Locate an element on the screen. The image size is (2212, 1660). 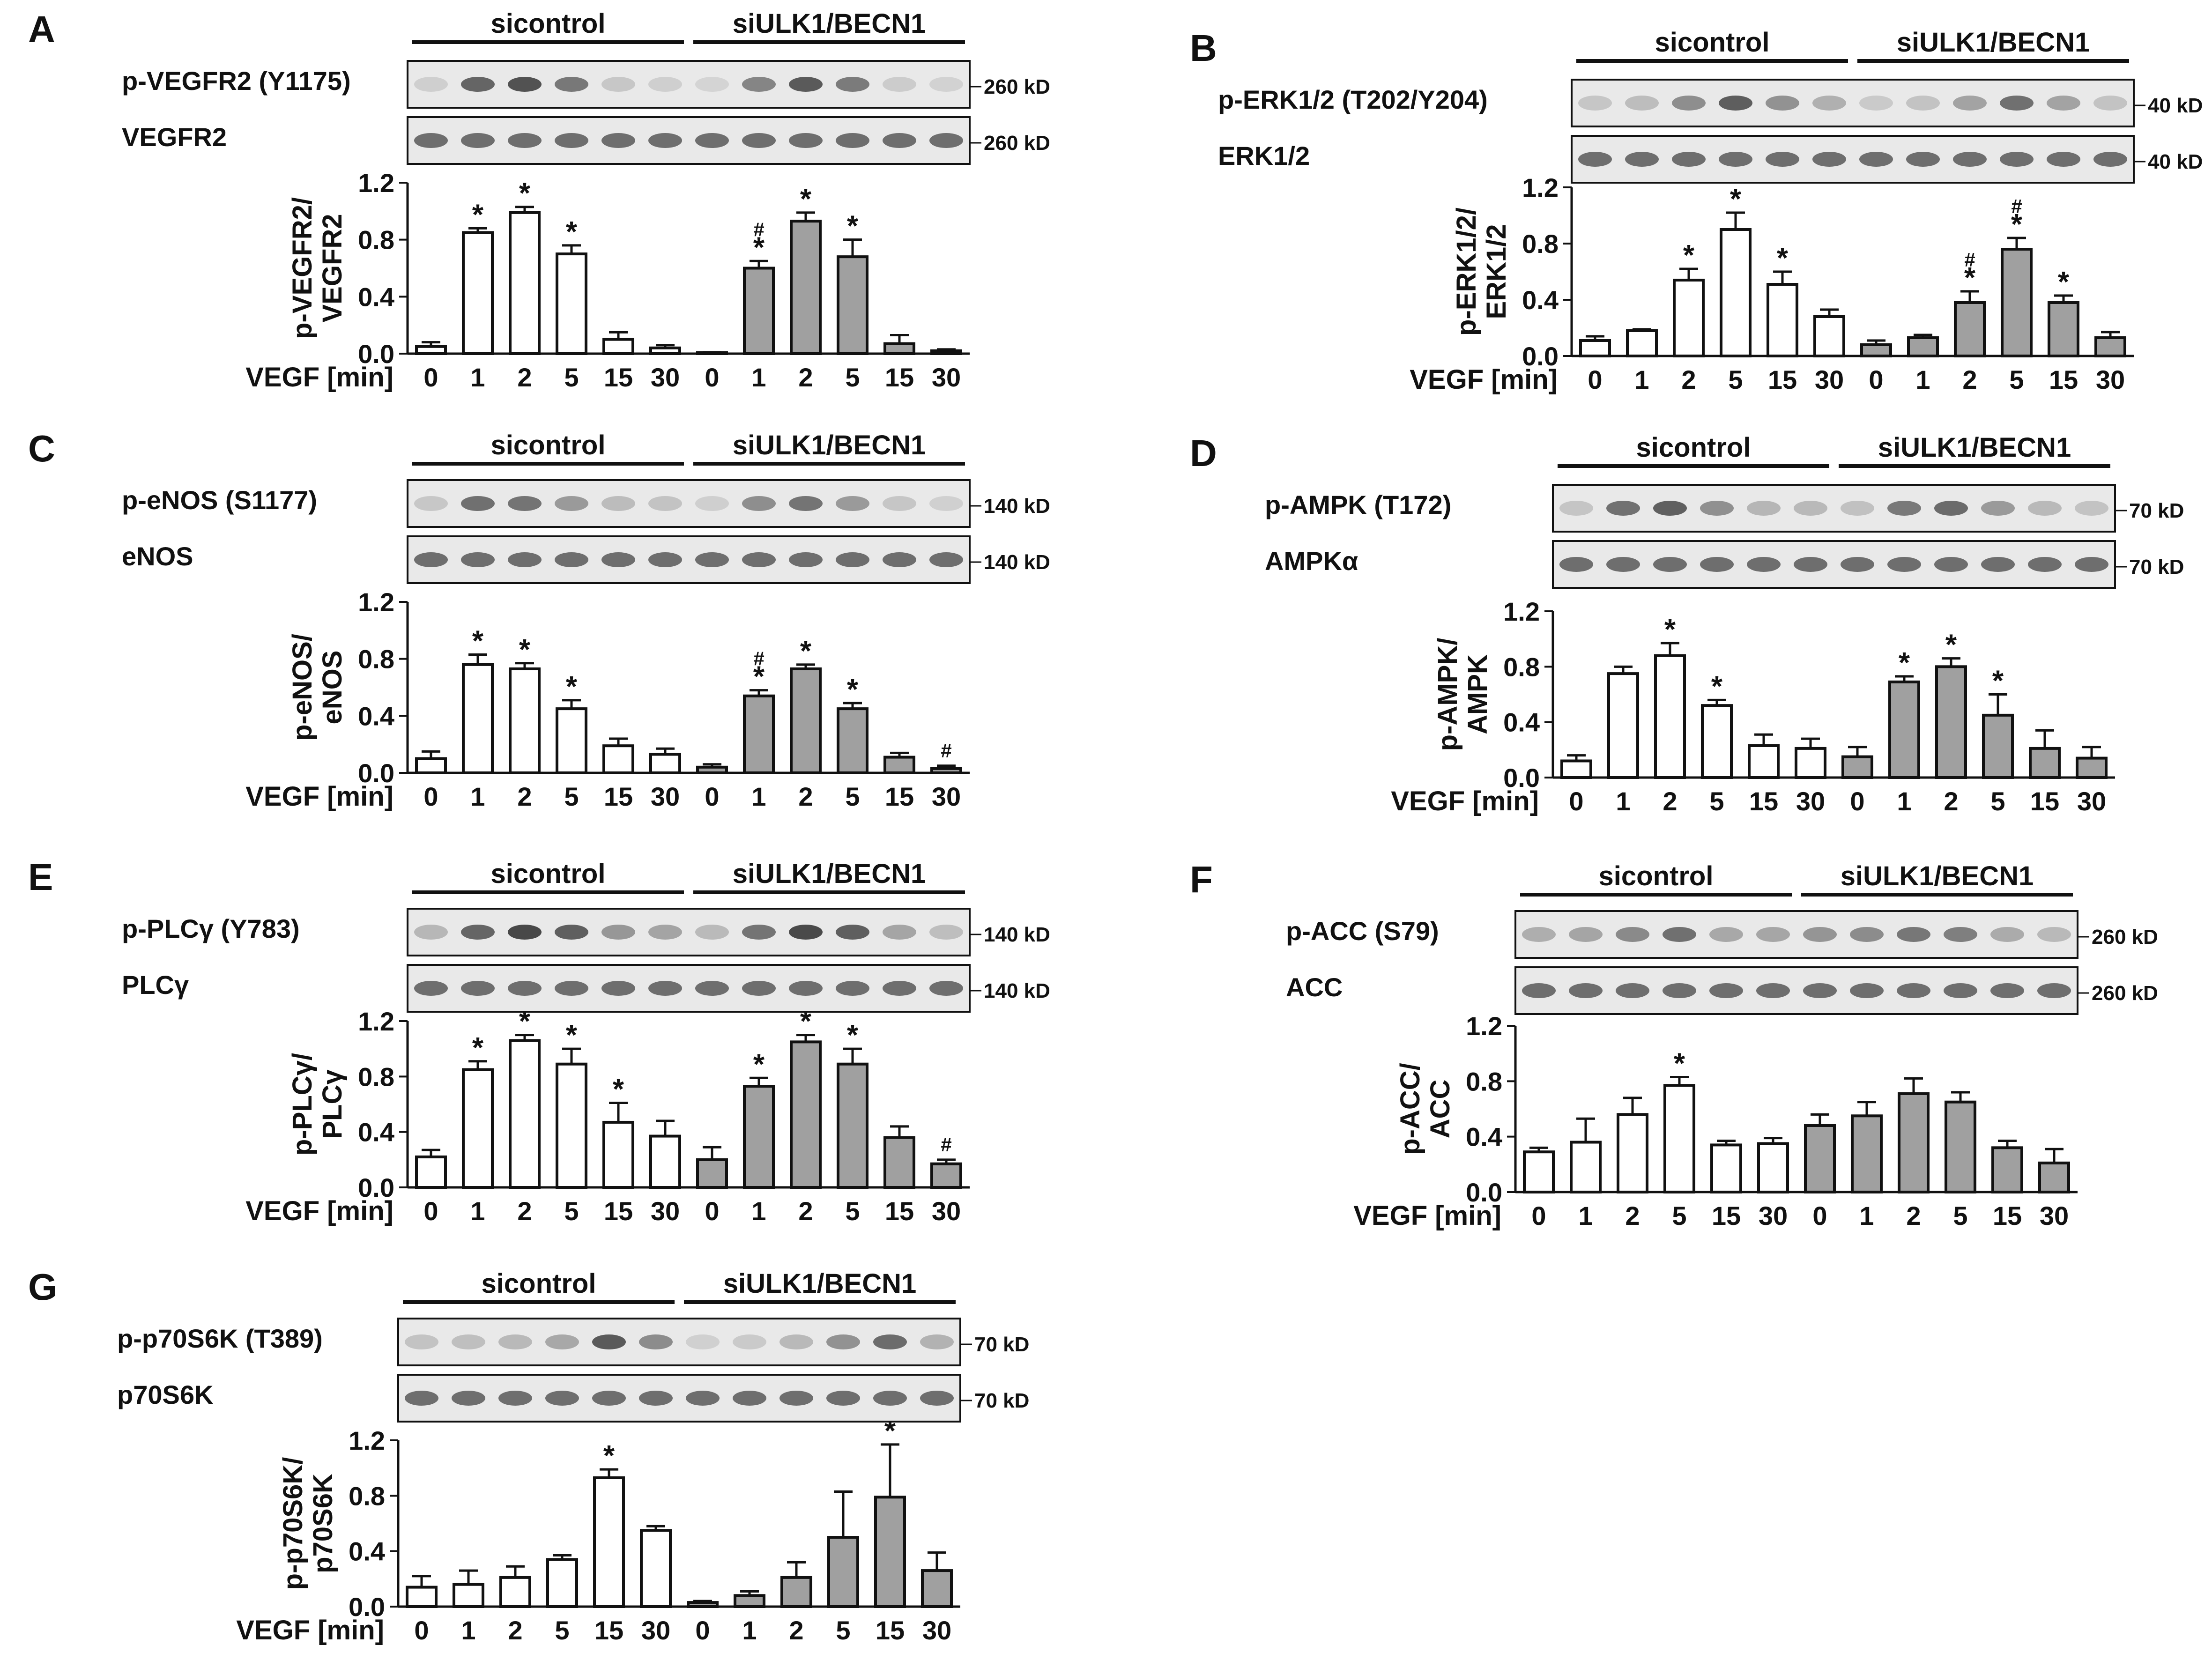
y-tick-label: 0.4 is located at coordinates (376, 716).